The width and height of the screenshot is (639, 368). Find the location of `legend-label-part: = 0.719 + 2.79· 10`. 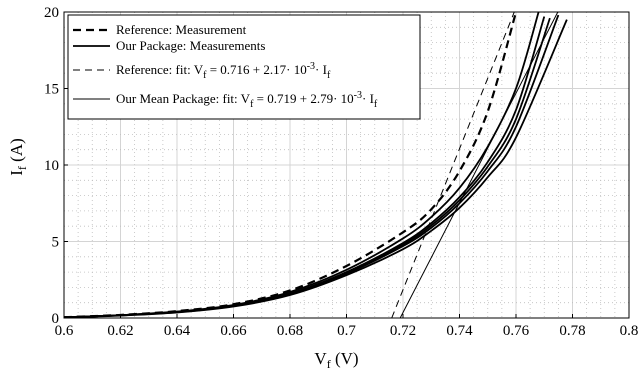

legend-label-part: = 0.719 + 2.79· 10 is located at coordinates (303, 98).